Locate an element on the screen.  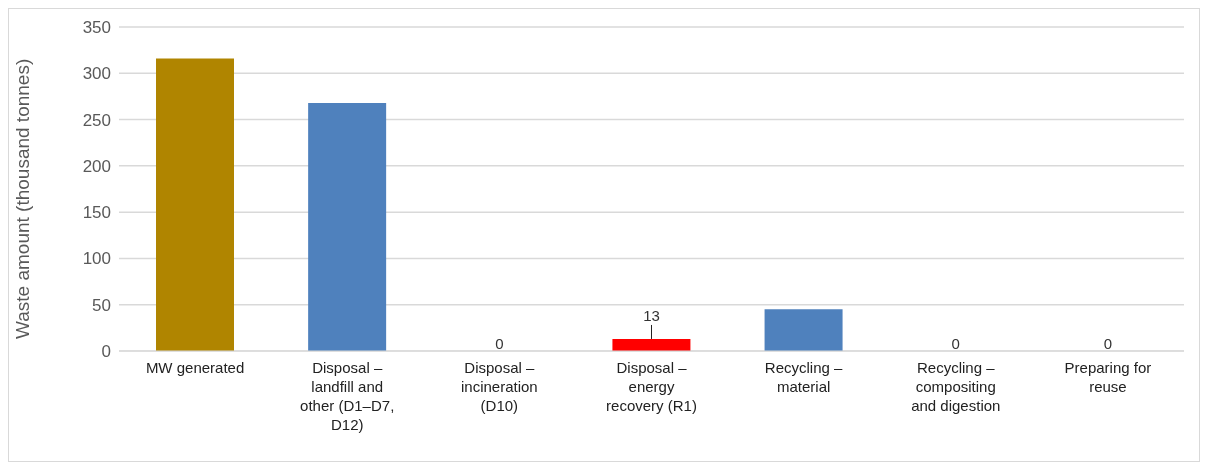
y-tick-label: 250 is located at coordinates (96, 120).